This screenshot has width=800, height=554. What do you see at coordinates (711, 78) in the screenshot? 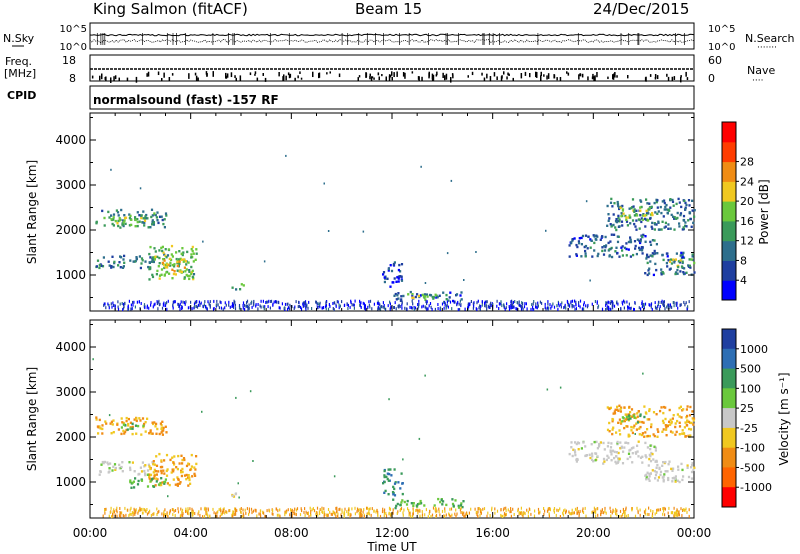
I see `nave-tick-low: 0` at bounding box center [711, 78].